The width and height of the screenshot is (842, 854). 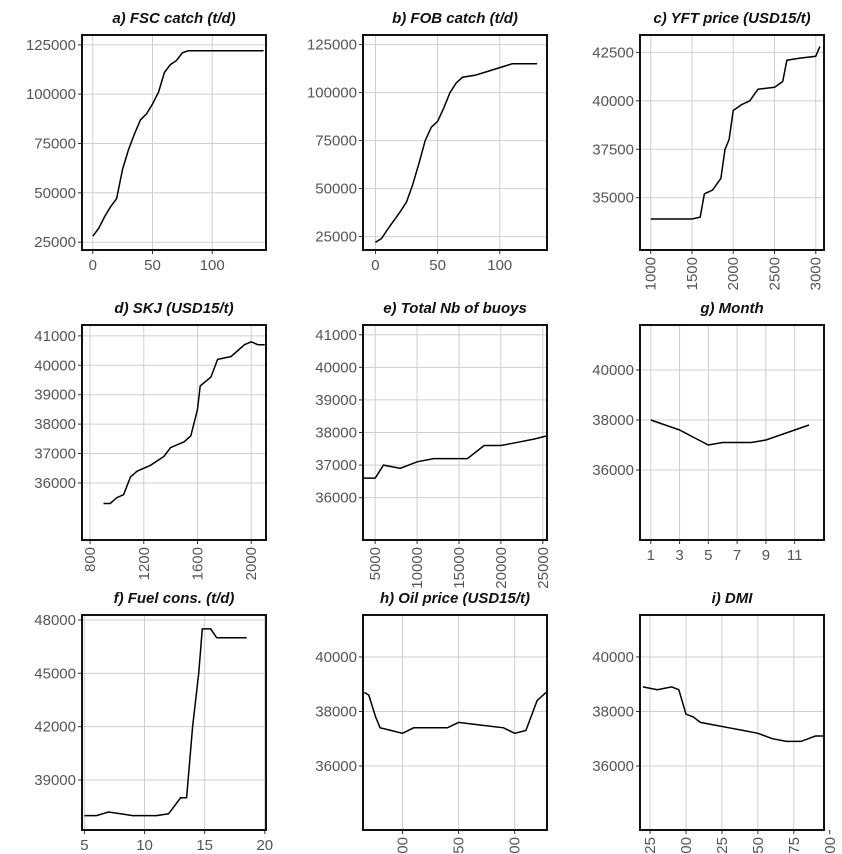 What do you see at coordinates (198, 563) in the screenshot?
I see `x-tick-label: 1600` at bounding box center [198, 563].